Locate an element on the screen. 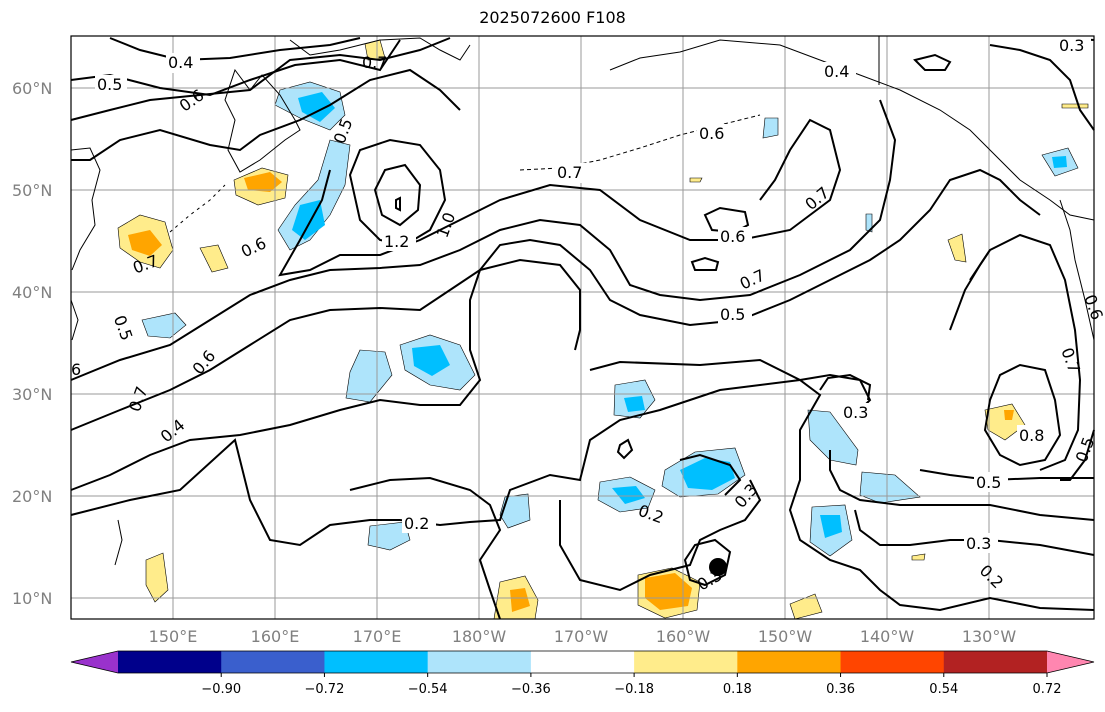 The height and width of the screenshot is (712, 1105). asia-coast is located at coordinates (85, 244).